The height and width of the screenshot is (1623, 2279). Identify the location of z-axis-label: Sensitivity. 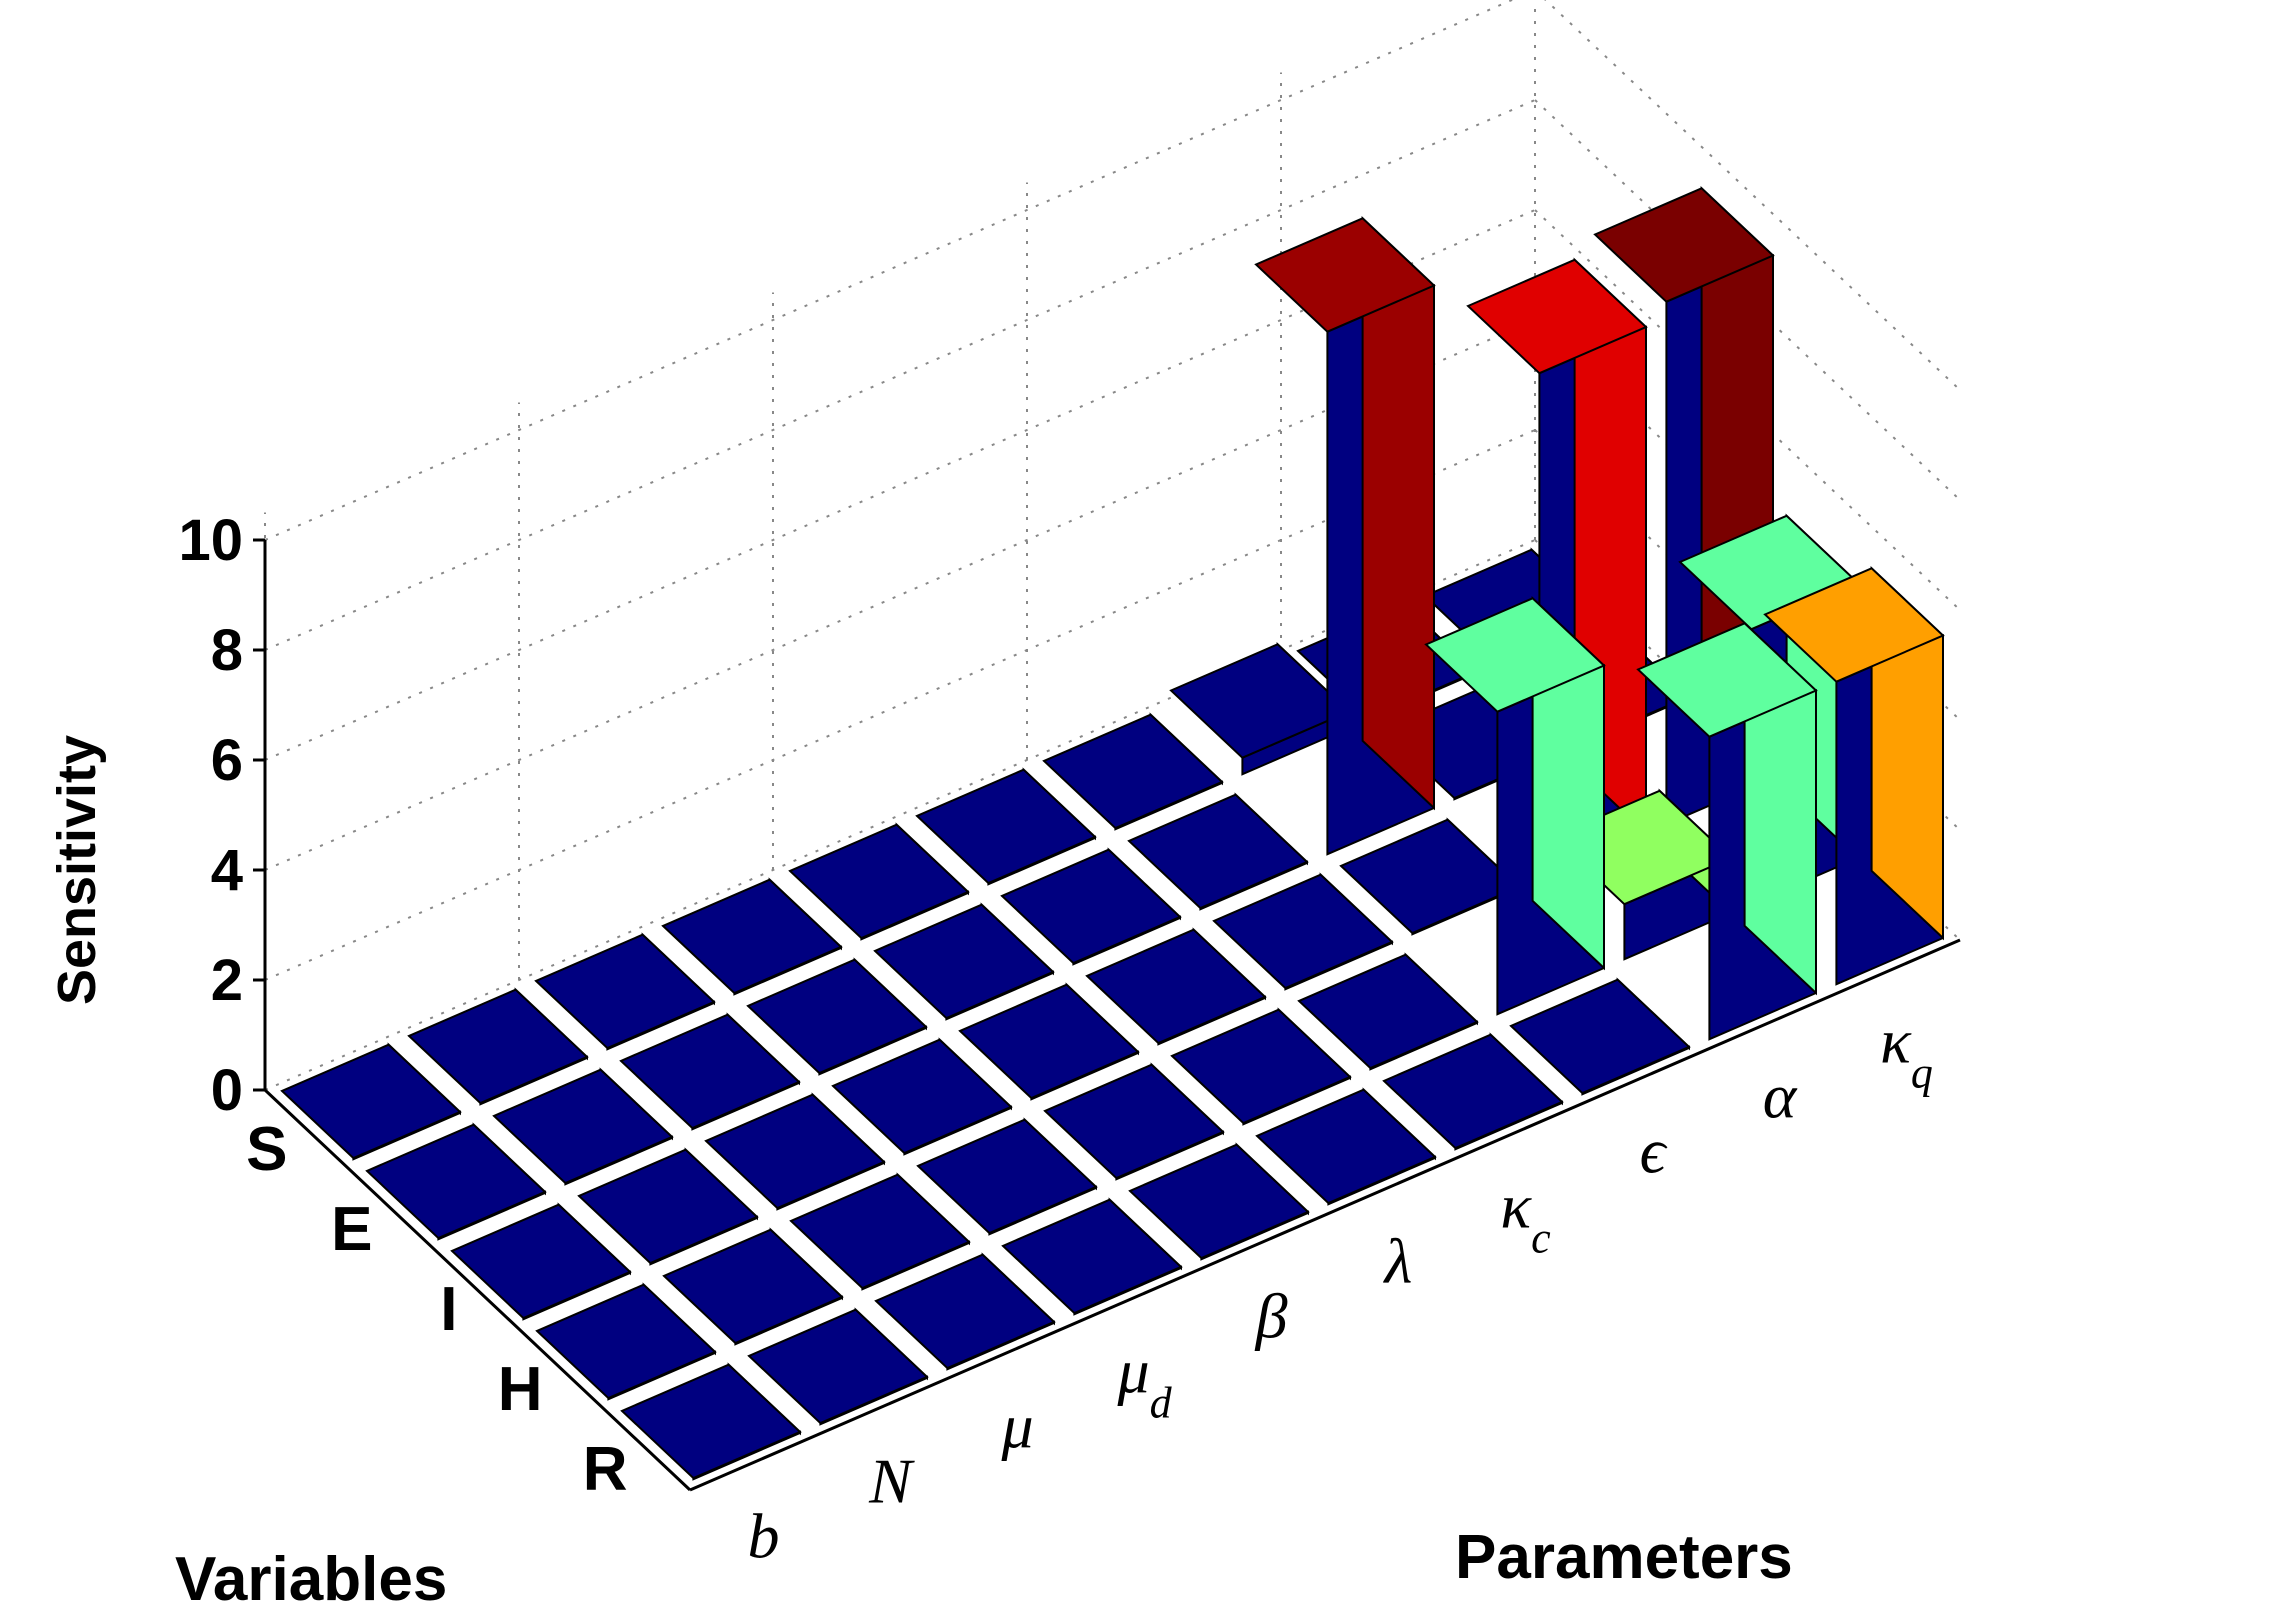
(77, 870).